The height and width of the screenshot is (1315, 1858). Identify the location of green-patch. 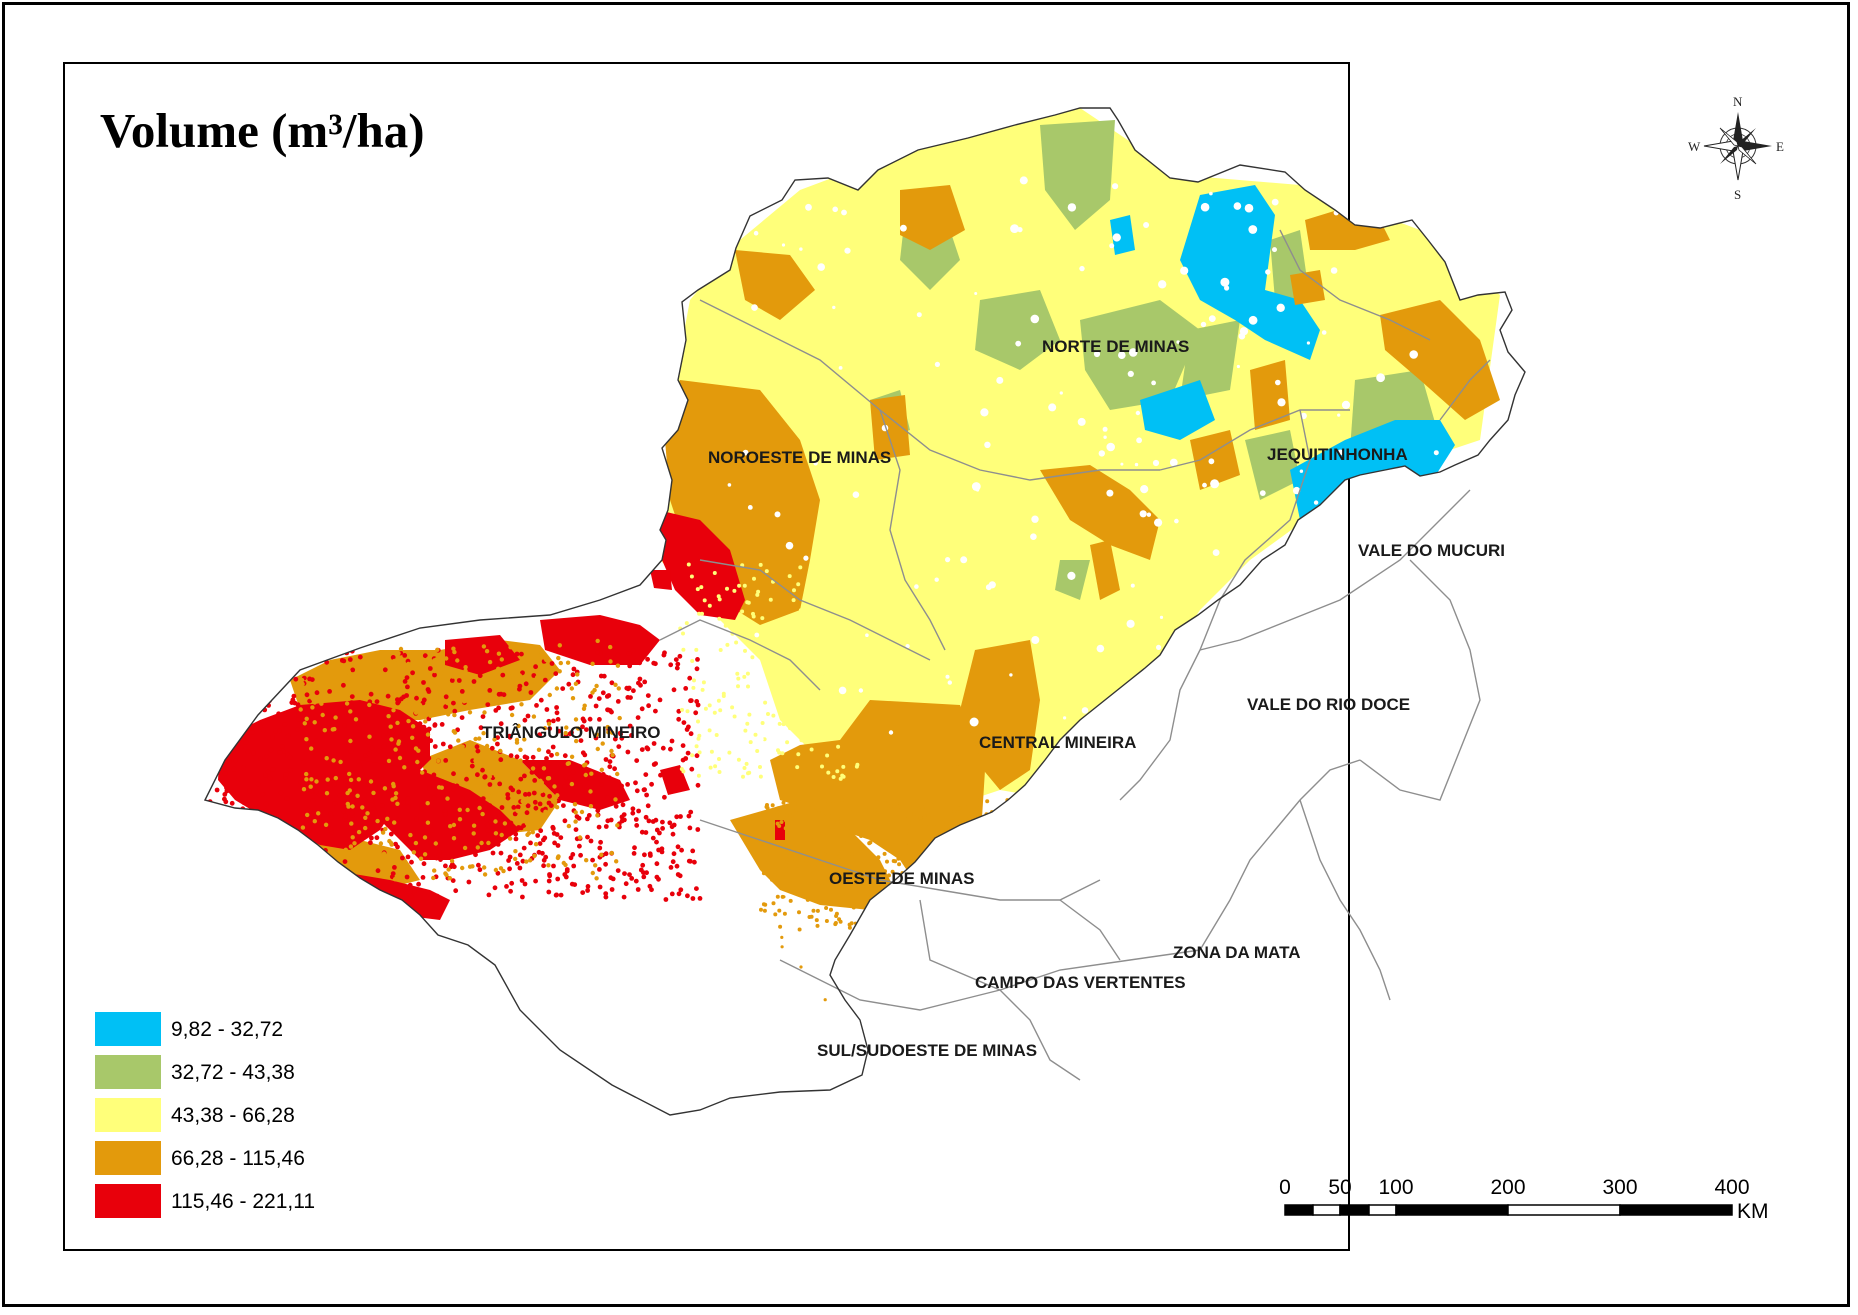
(1072, 580).